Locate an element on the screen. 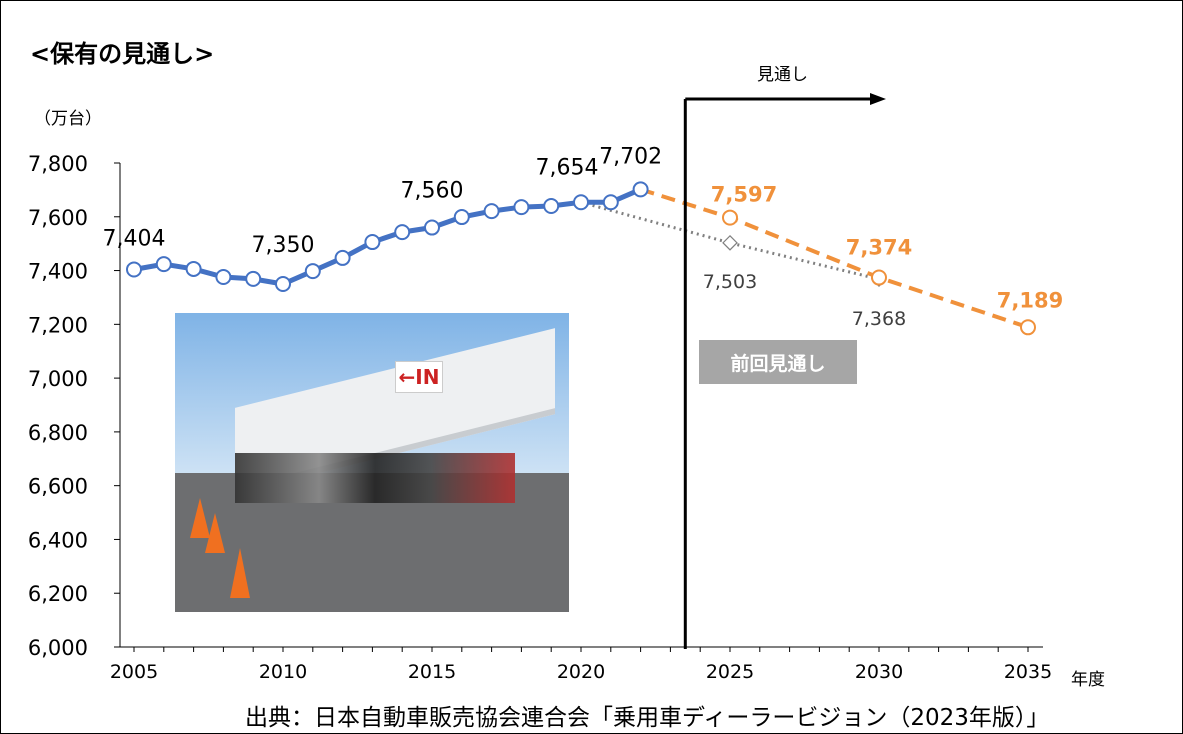 This screenshot has height=734, width=1183. actual-line is located at coordinates (387, 237).